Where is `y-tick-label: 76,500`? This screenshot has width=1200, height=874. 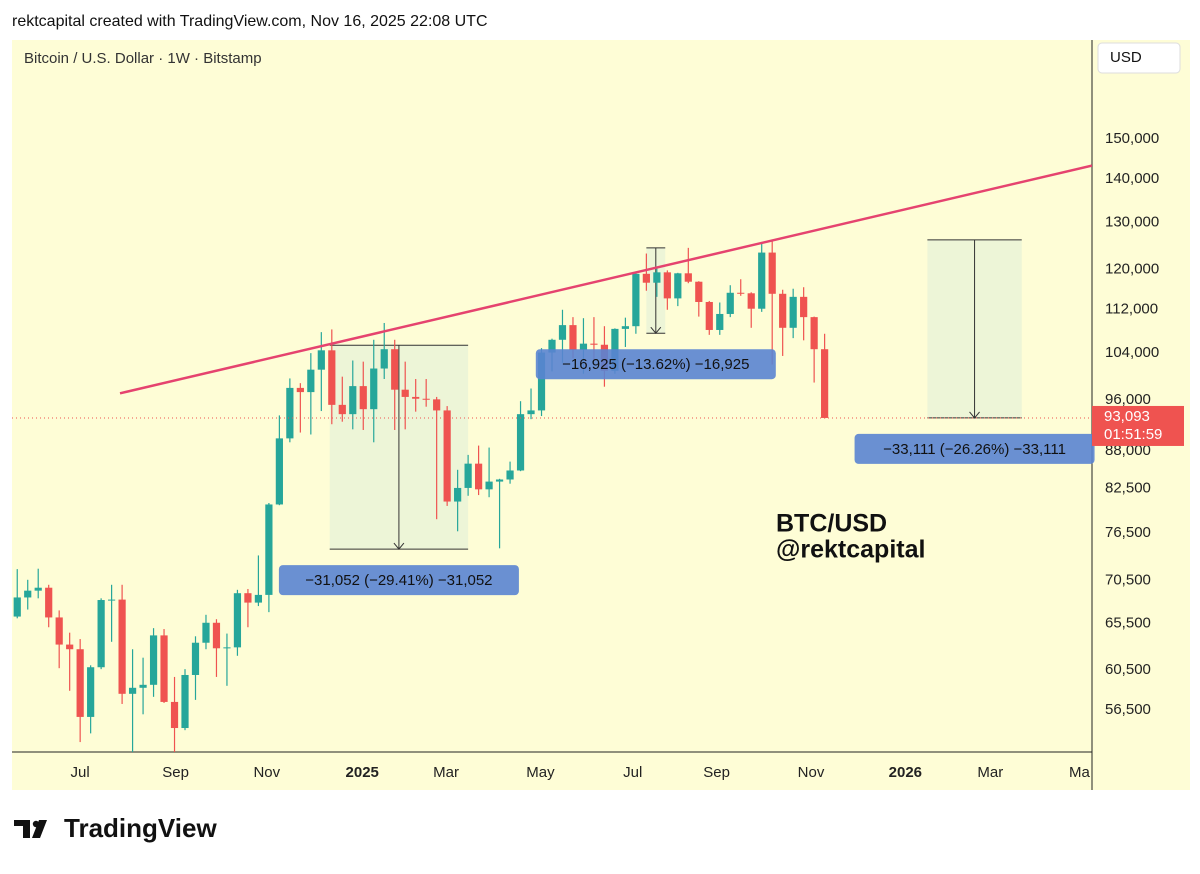
y-tick-label: 76,500 is located at coordinates (1128, 532).